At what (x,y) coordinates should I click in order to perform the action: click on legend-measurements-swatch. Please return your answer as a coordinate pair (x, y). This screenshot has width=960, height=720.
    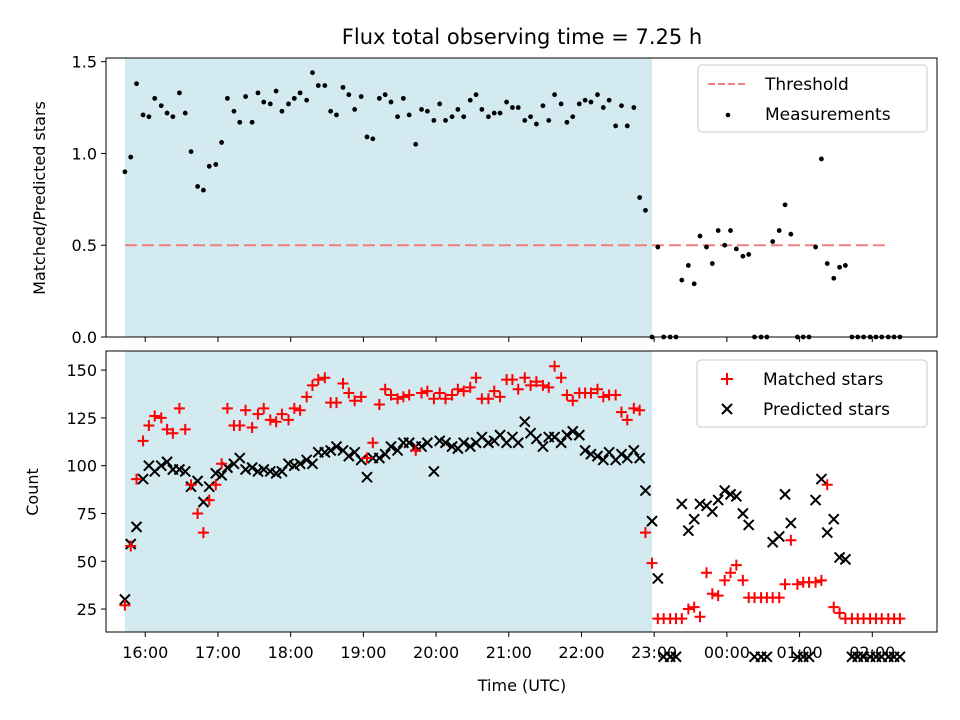
    Looking at the image, I should click on (728, 115).